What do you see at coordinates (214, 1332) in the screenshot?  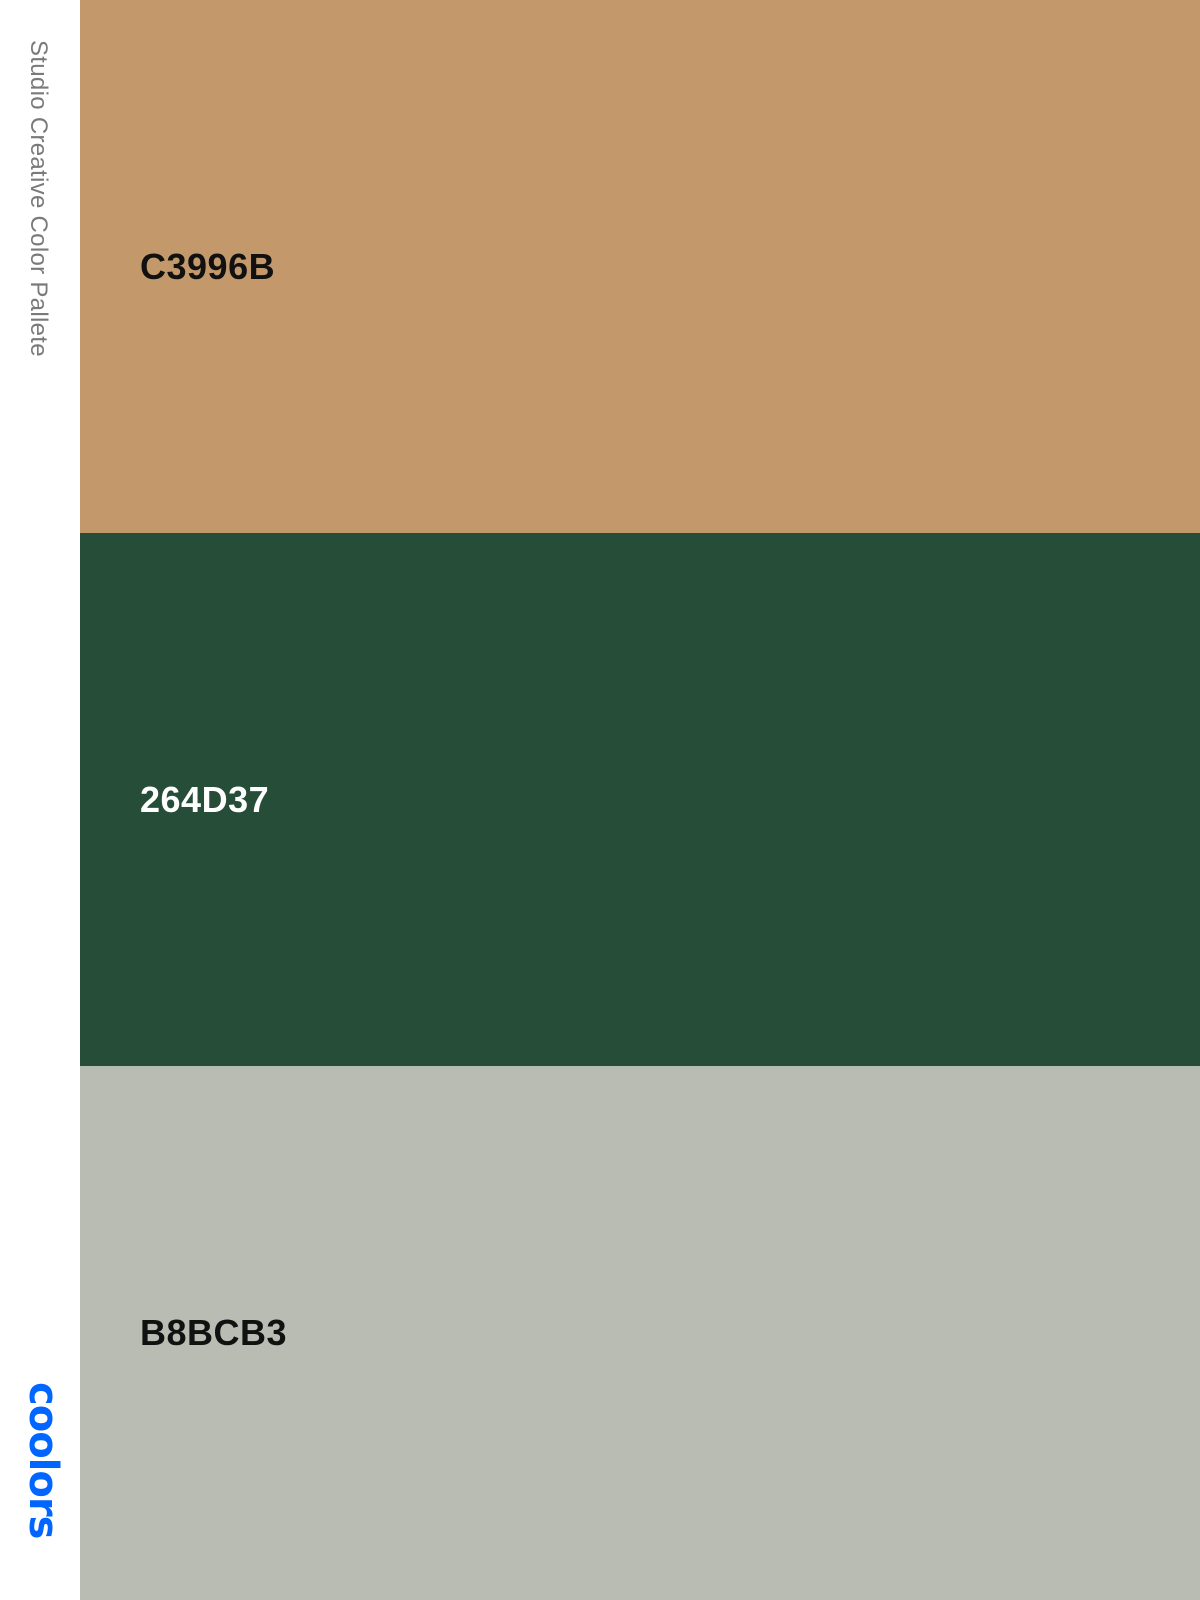 I see `swatch-hex-label: B8BCB3` at bounding box center [214, 1332].